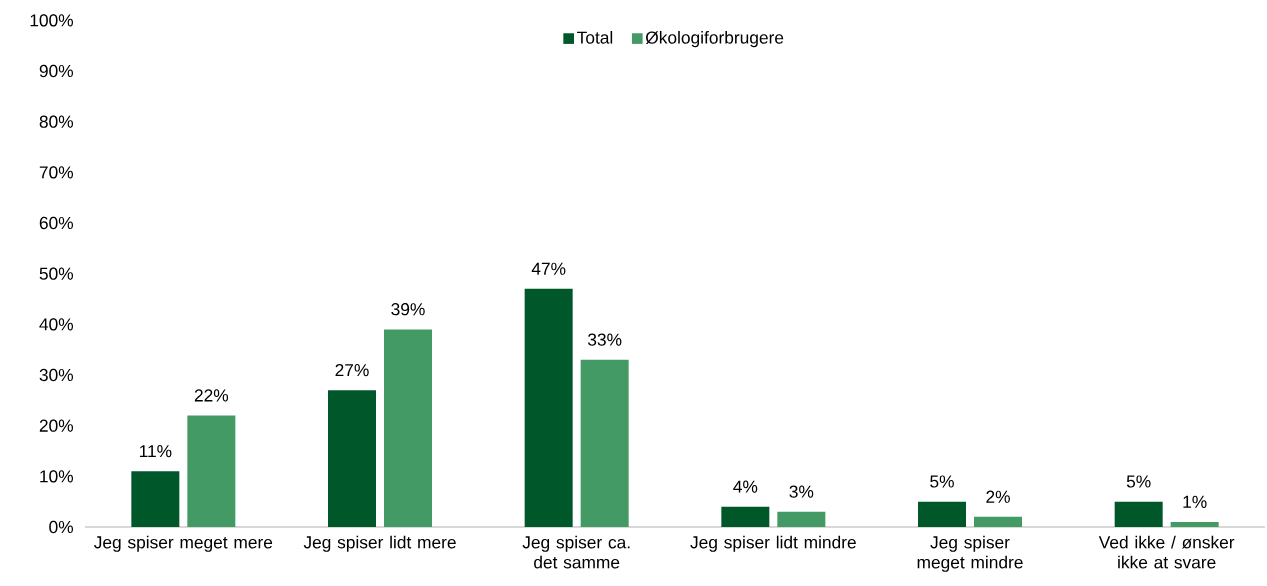  What do you see at coordinates (155, 451) in the screenshot?
I see `data-label: 11%` at bounding box center [155, 451].